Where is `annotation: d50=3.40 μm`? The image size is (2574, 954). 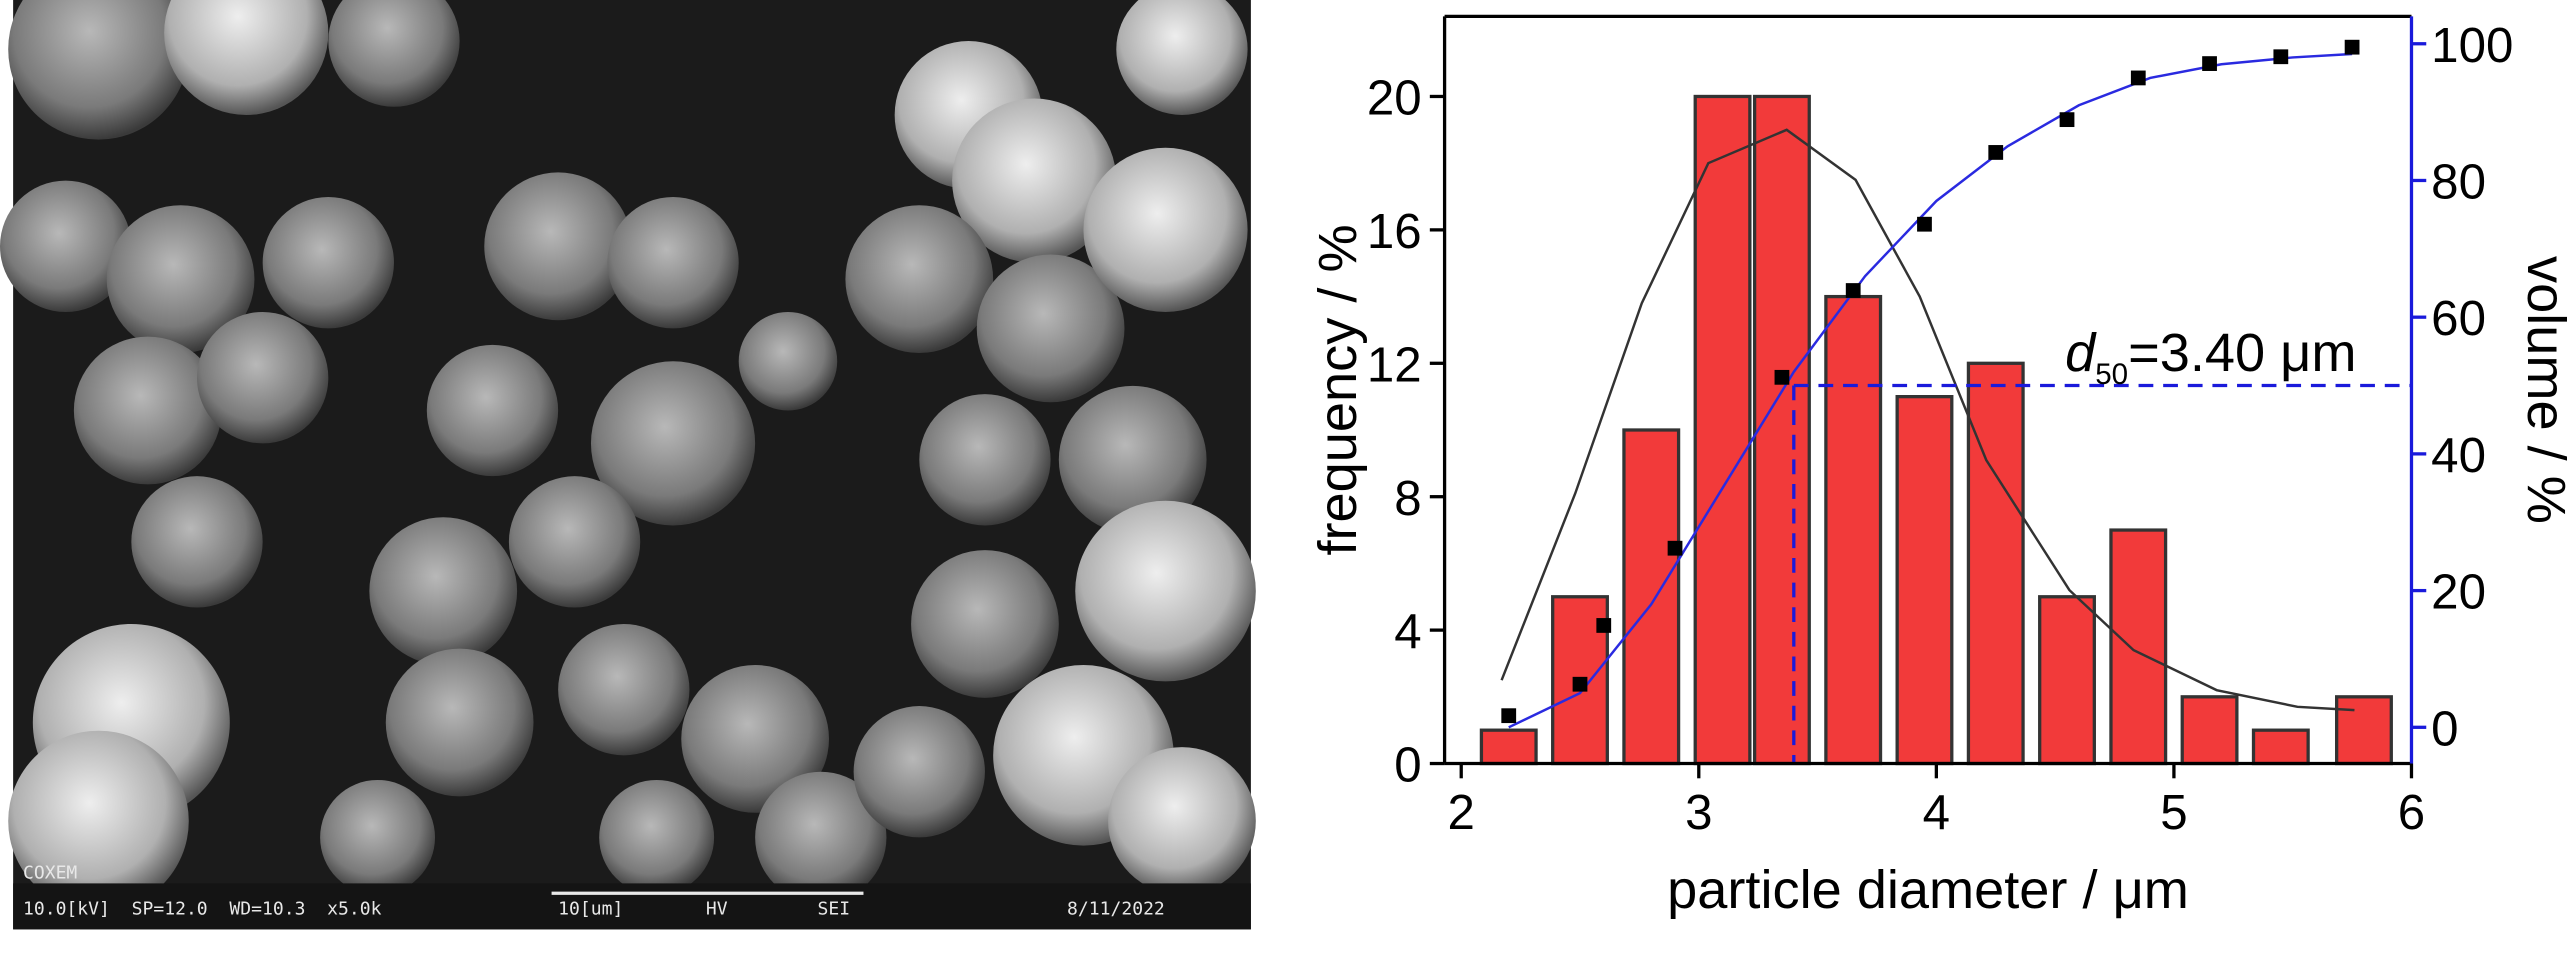 annotation: d50=3.40 μm is located at coordinates (2210, 357).